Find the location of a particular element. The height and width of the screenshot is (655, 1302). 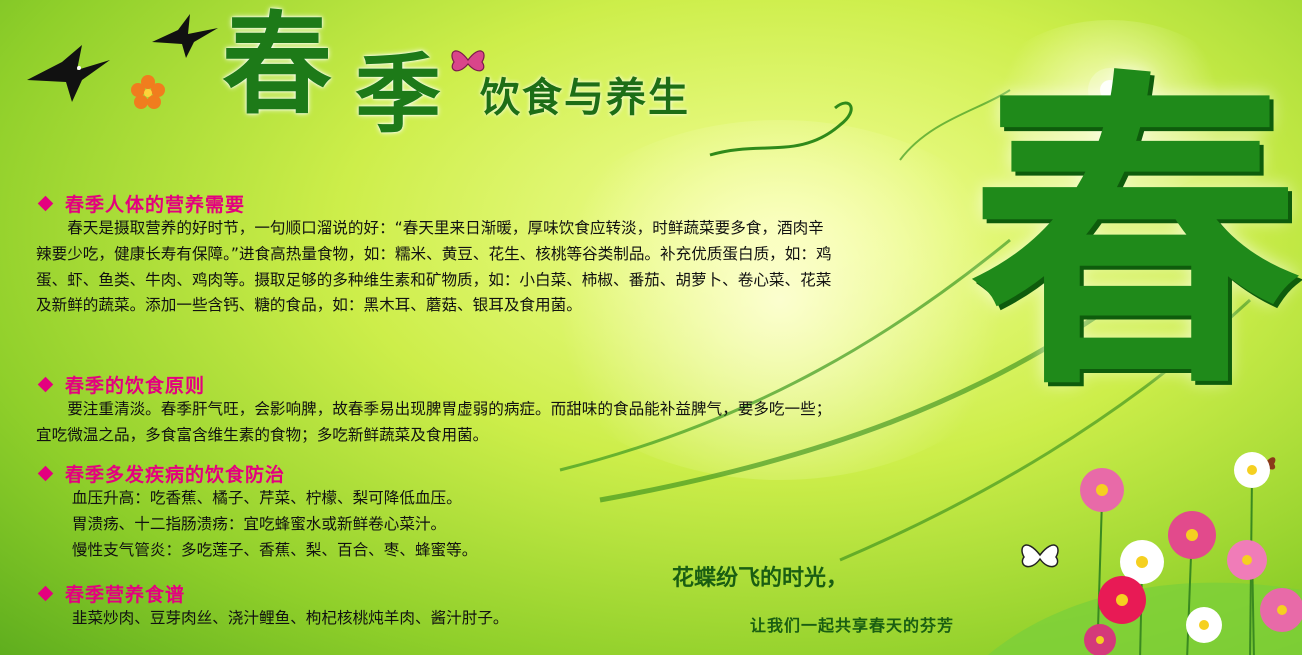

list-item: 韭菜炒肉、豆芽肉丝、浇汁鲤鱼、枸杞核桃炖羊肉、酱汁肘子。 is located at coordinates (290, 618).